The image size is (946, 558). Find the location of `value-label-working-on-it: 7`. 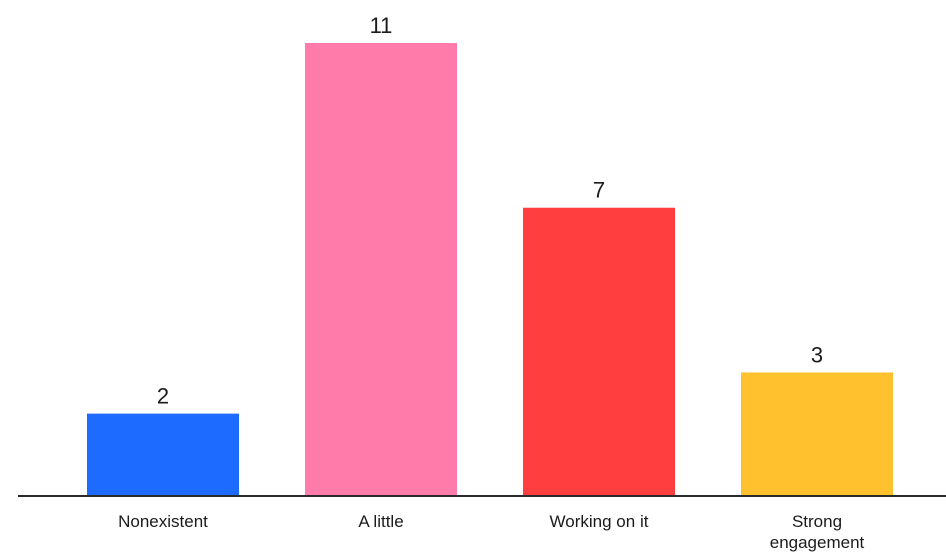

value-label-working-on-it: 7 is located at coordinates (599, 190).